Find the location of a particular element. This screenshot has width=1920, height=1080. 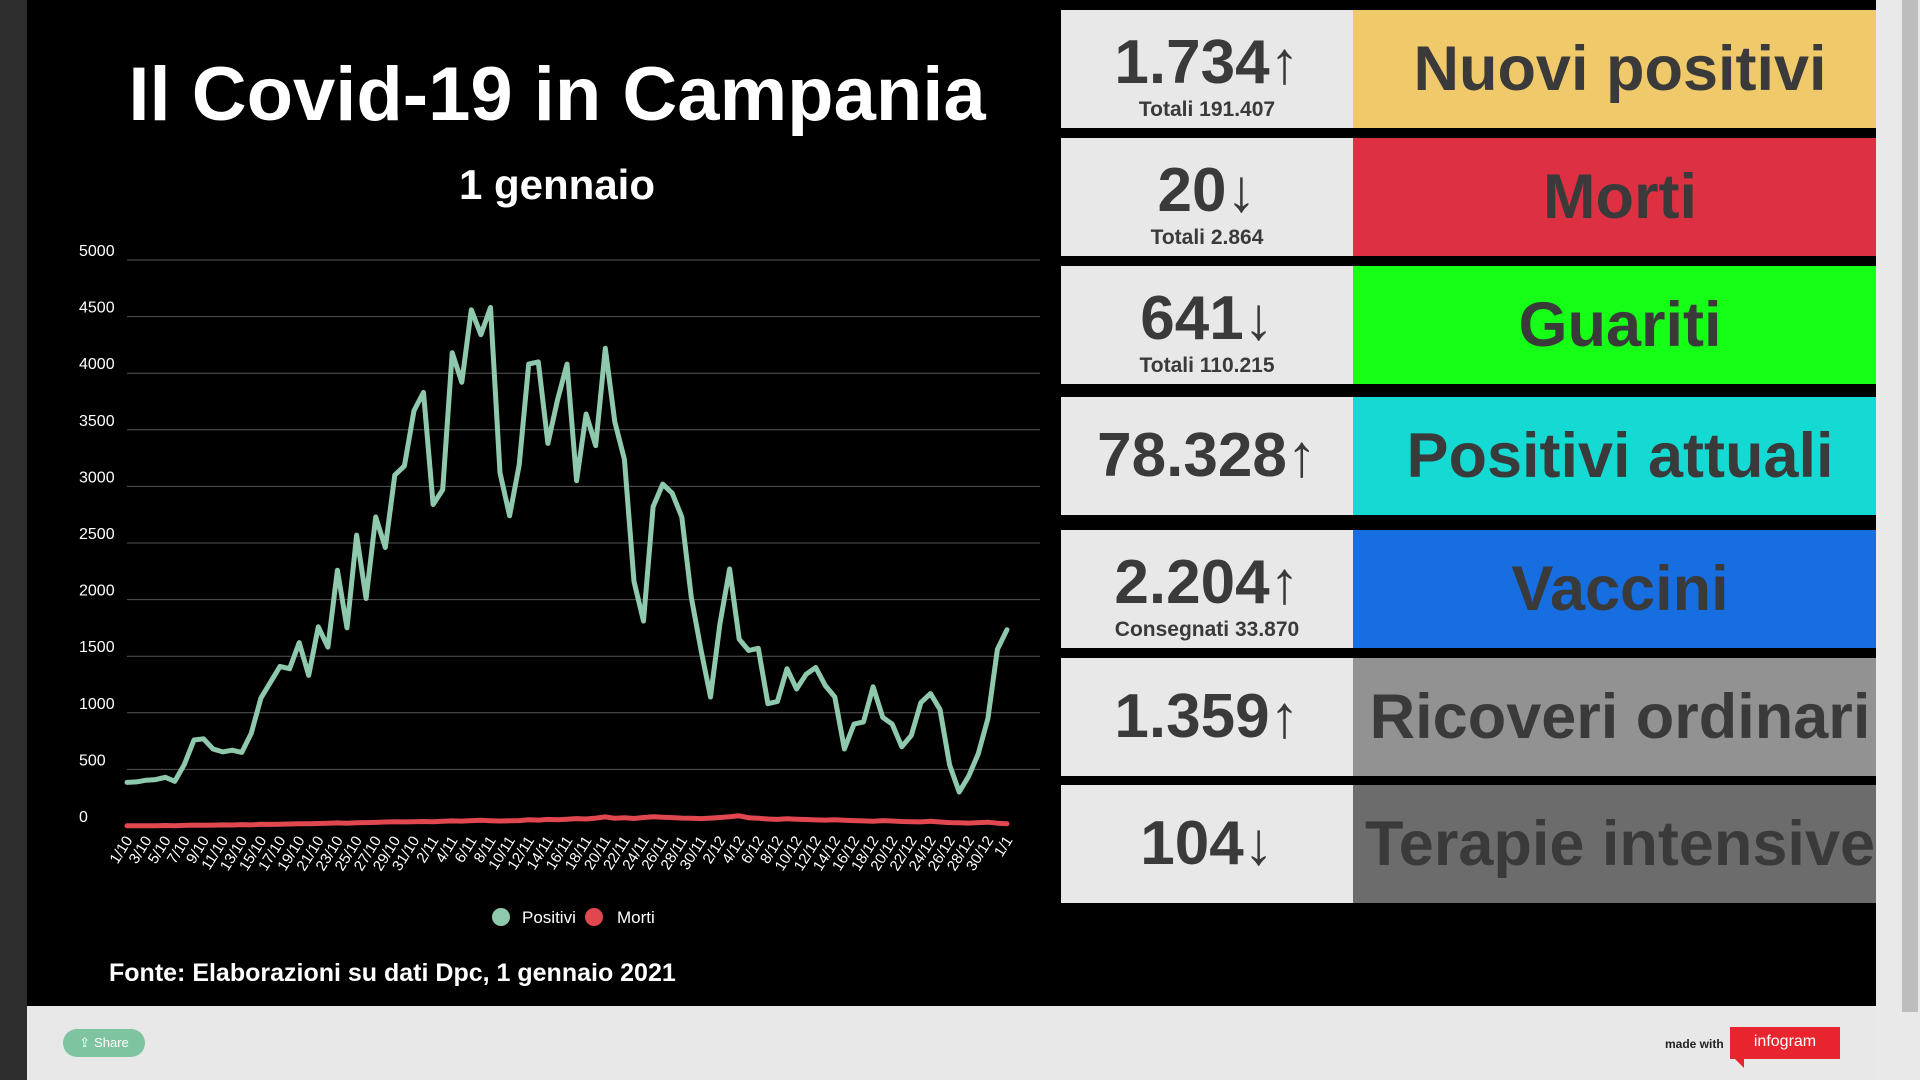

stat-label-box: Positivi attuali is located at coordinates (1620, 456).